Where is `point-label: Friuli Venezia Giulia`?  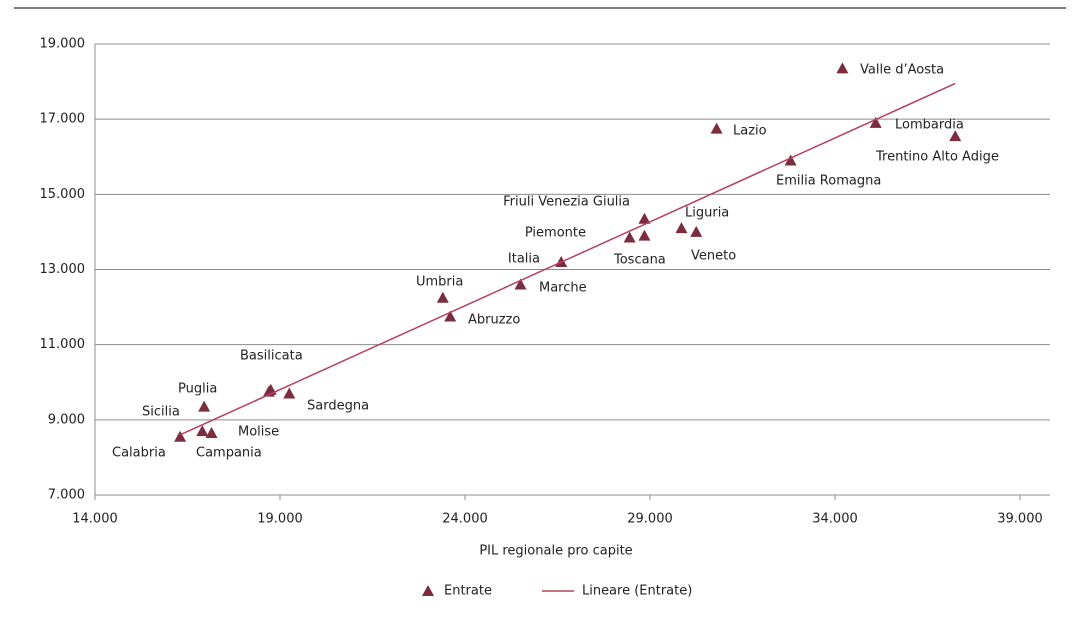 point-label: Friuli Venezia Giulia is located at coordinates (566, 202).